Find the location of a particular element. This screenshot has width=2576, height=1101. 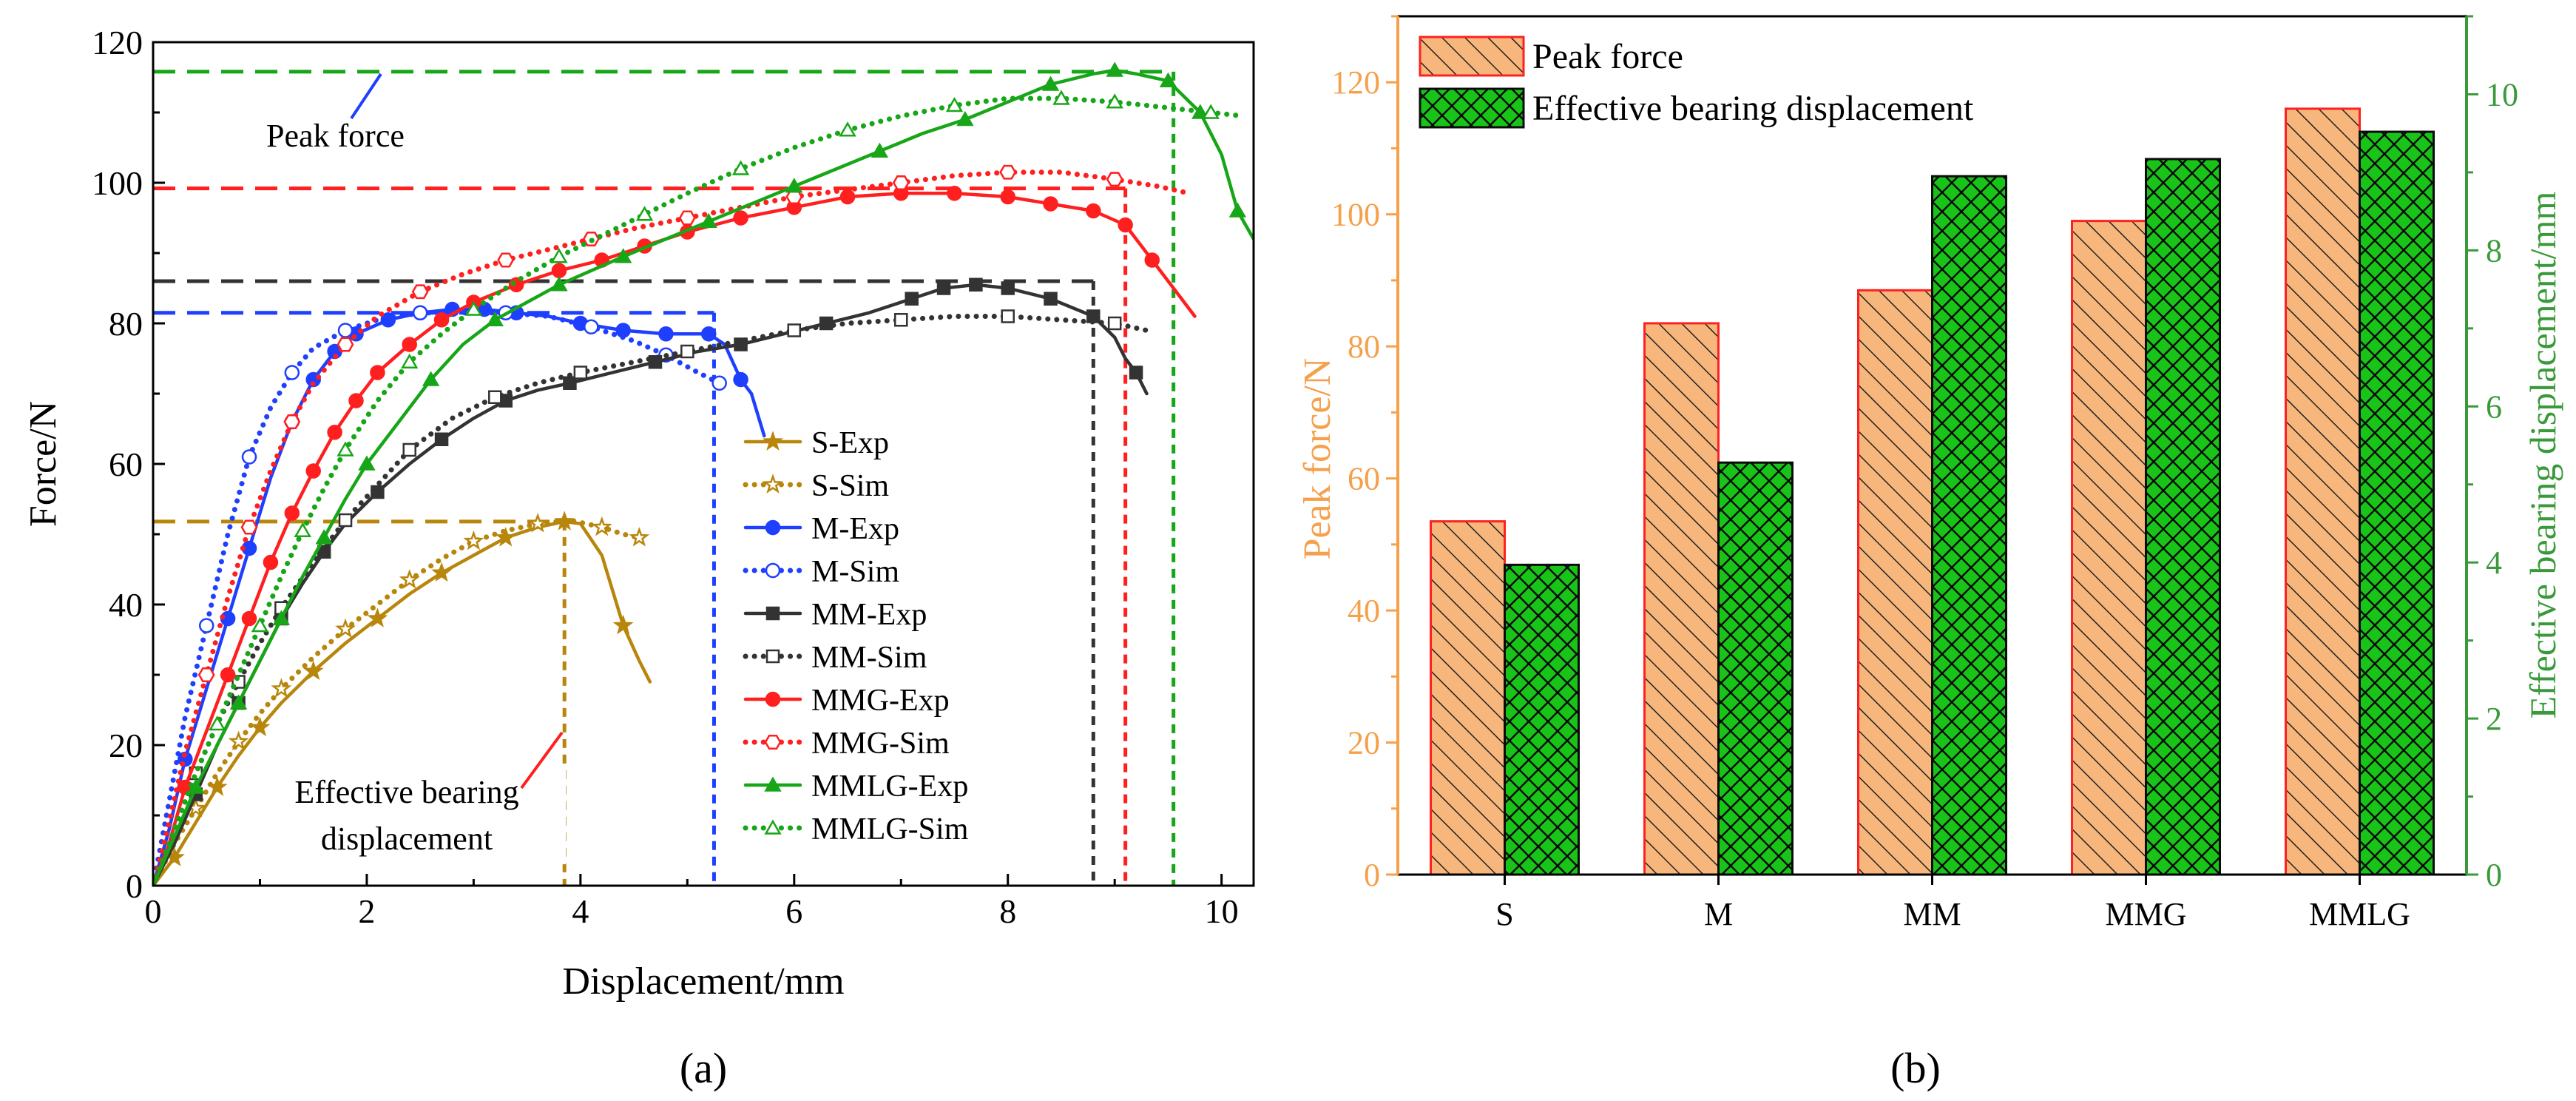

legend-label: MMG-Exp is located at coordinates (880, 701).